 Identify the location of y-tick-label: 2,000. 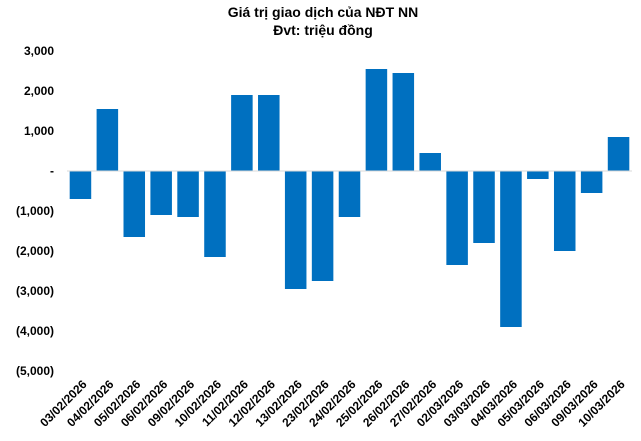
(39, 91).